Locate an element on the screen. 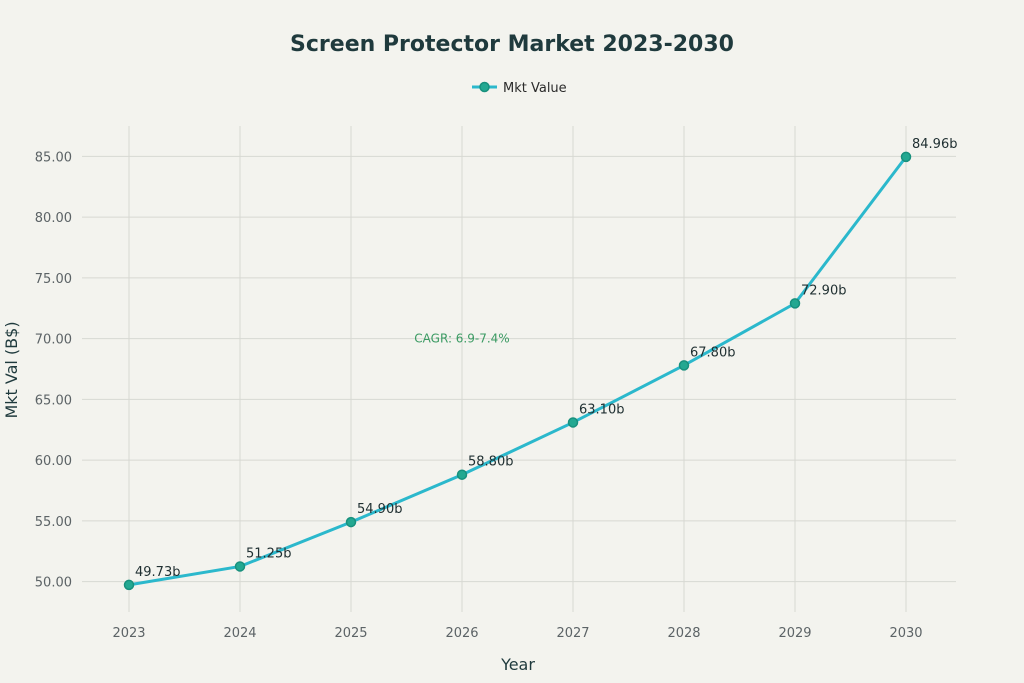 The height and width of the screenshot is (683, 1024). data-label: 58.80b is located at coordinates (490, 462).